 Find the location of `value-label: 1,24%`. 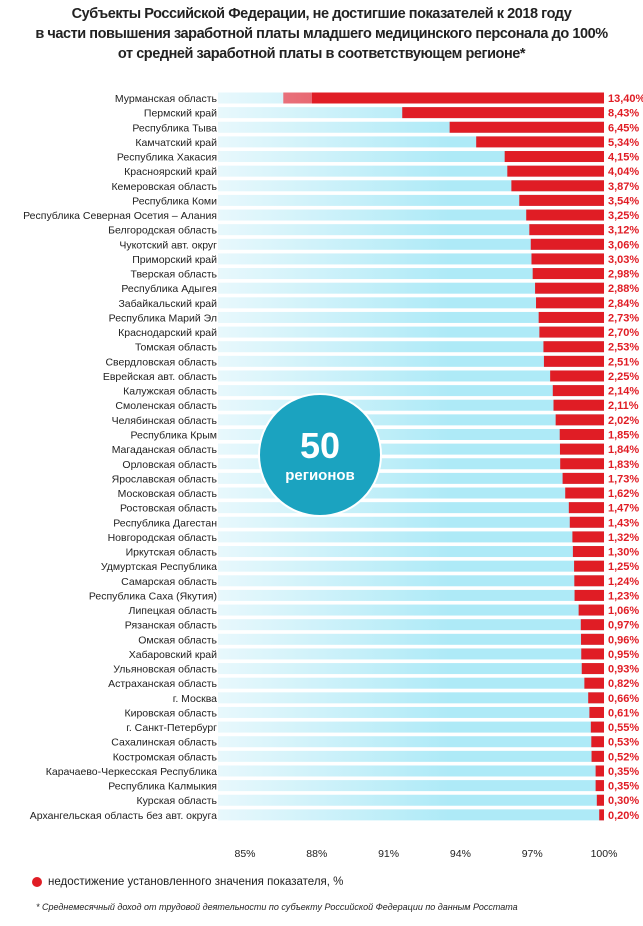

value-label: 1,24% is located at coordinates (623, 582).